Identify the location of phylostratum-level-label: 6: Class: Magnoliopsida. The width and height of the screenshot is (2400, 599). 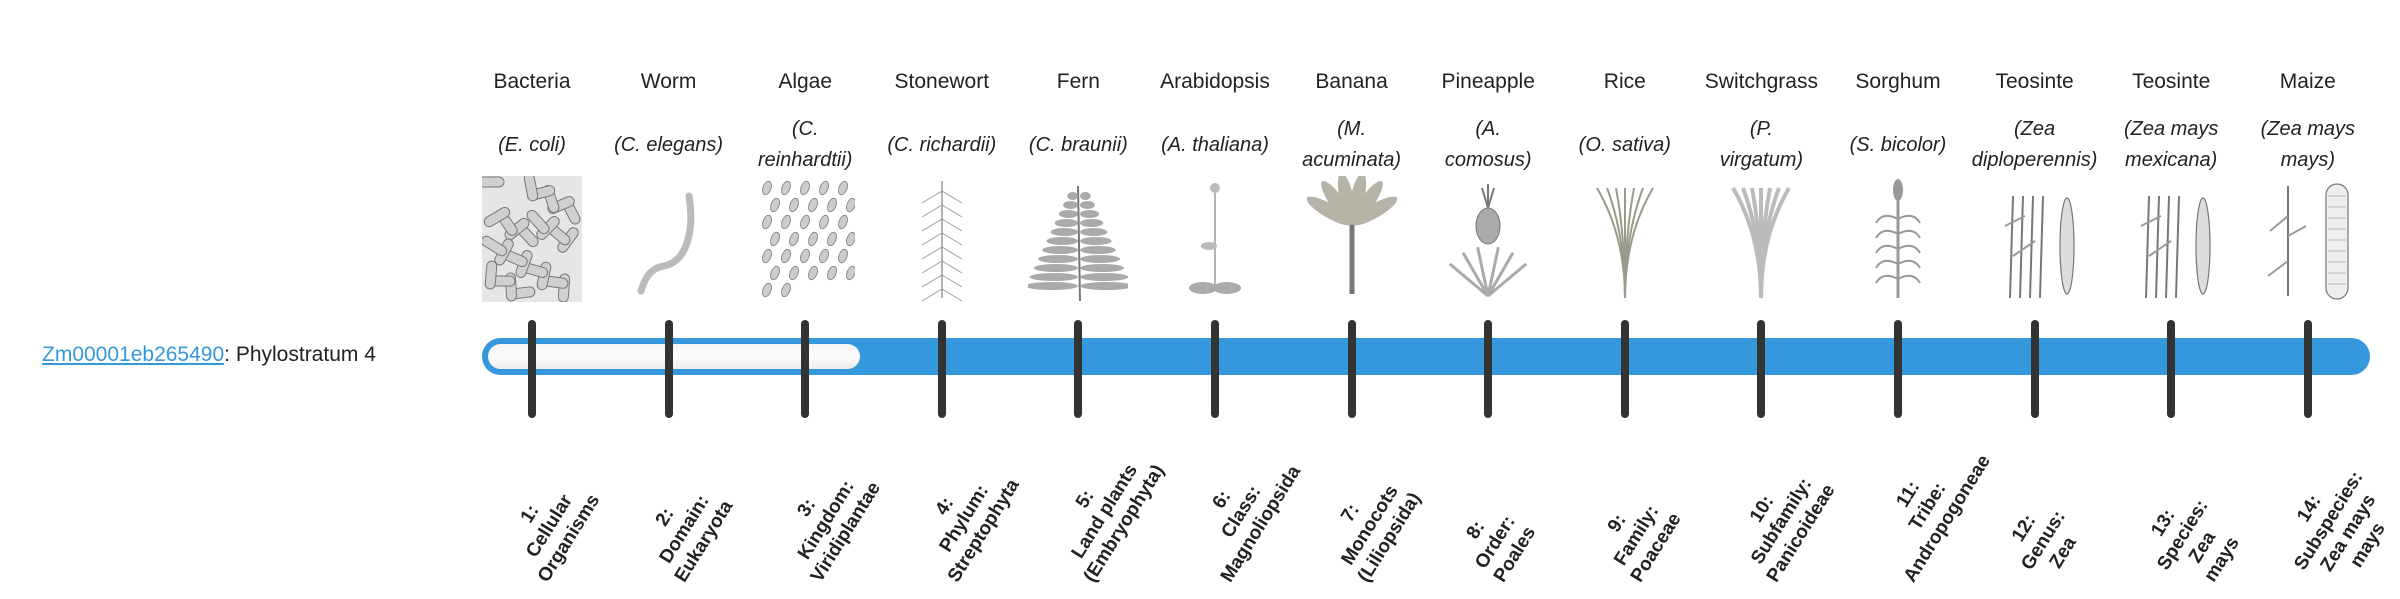
(1257, 518).